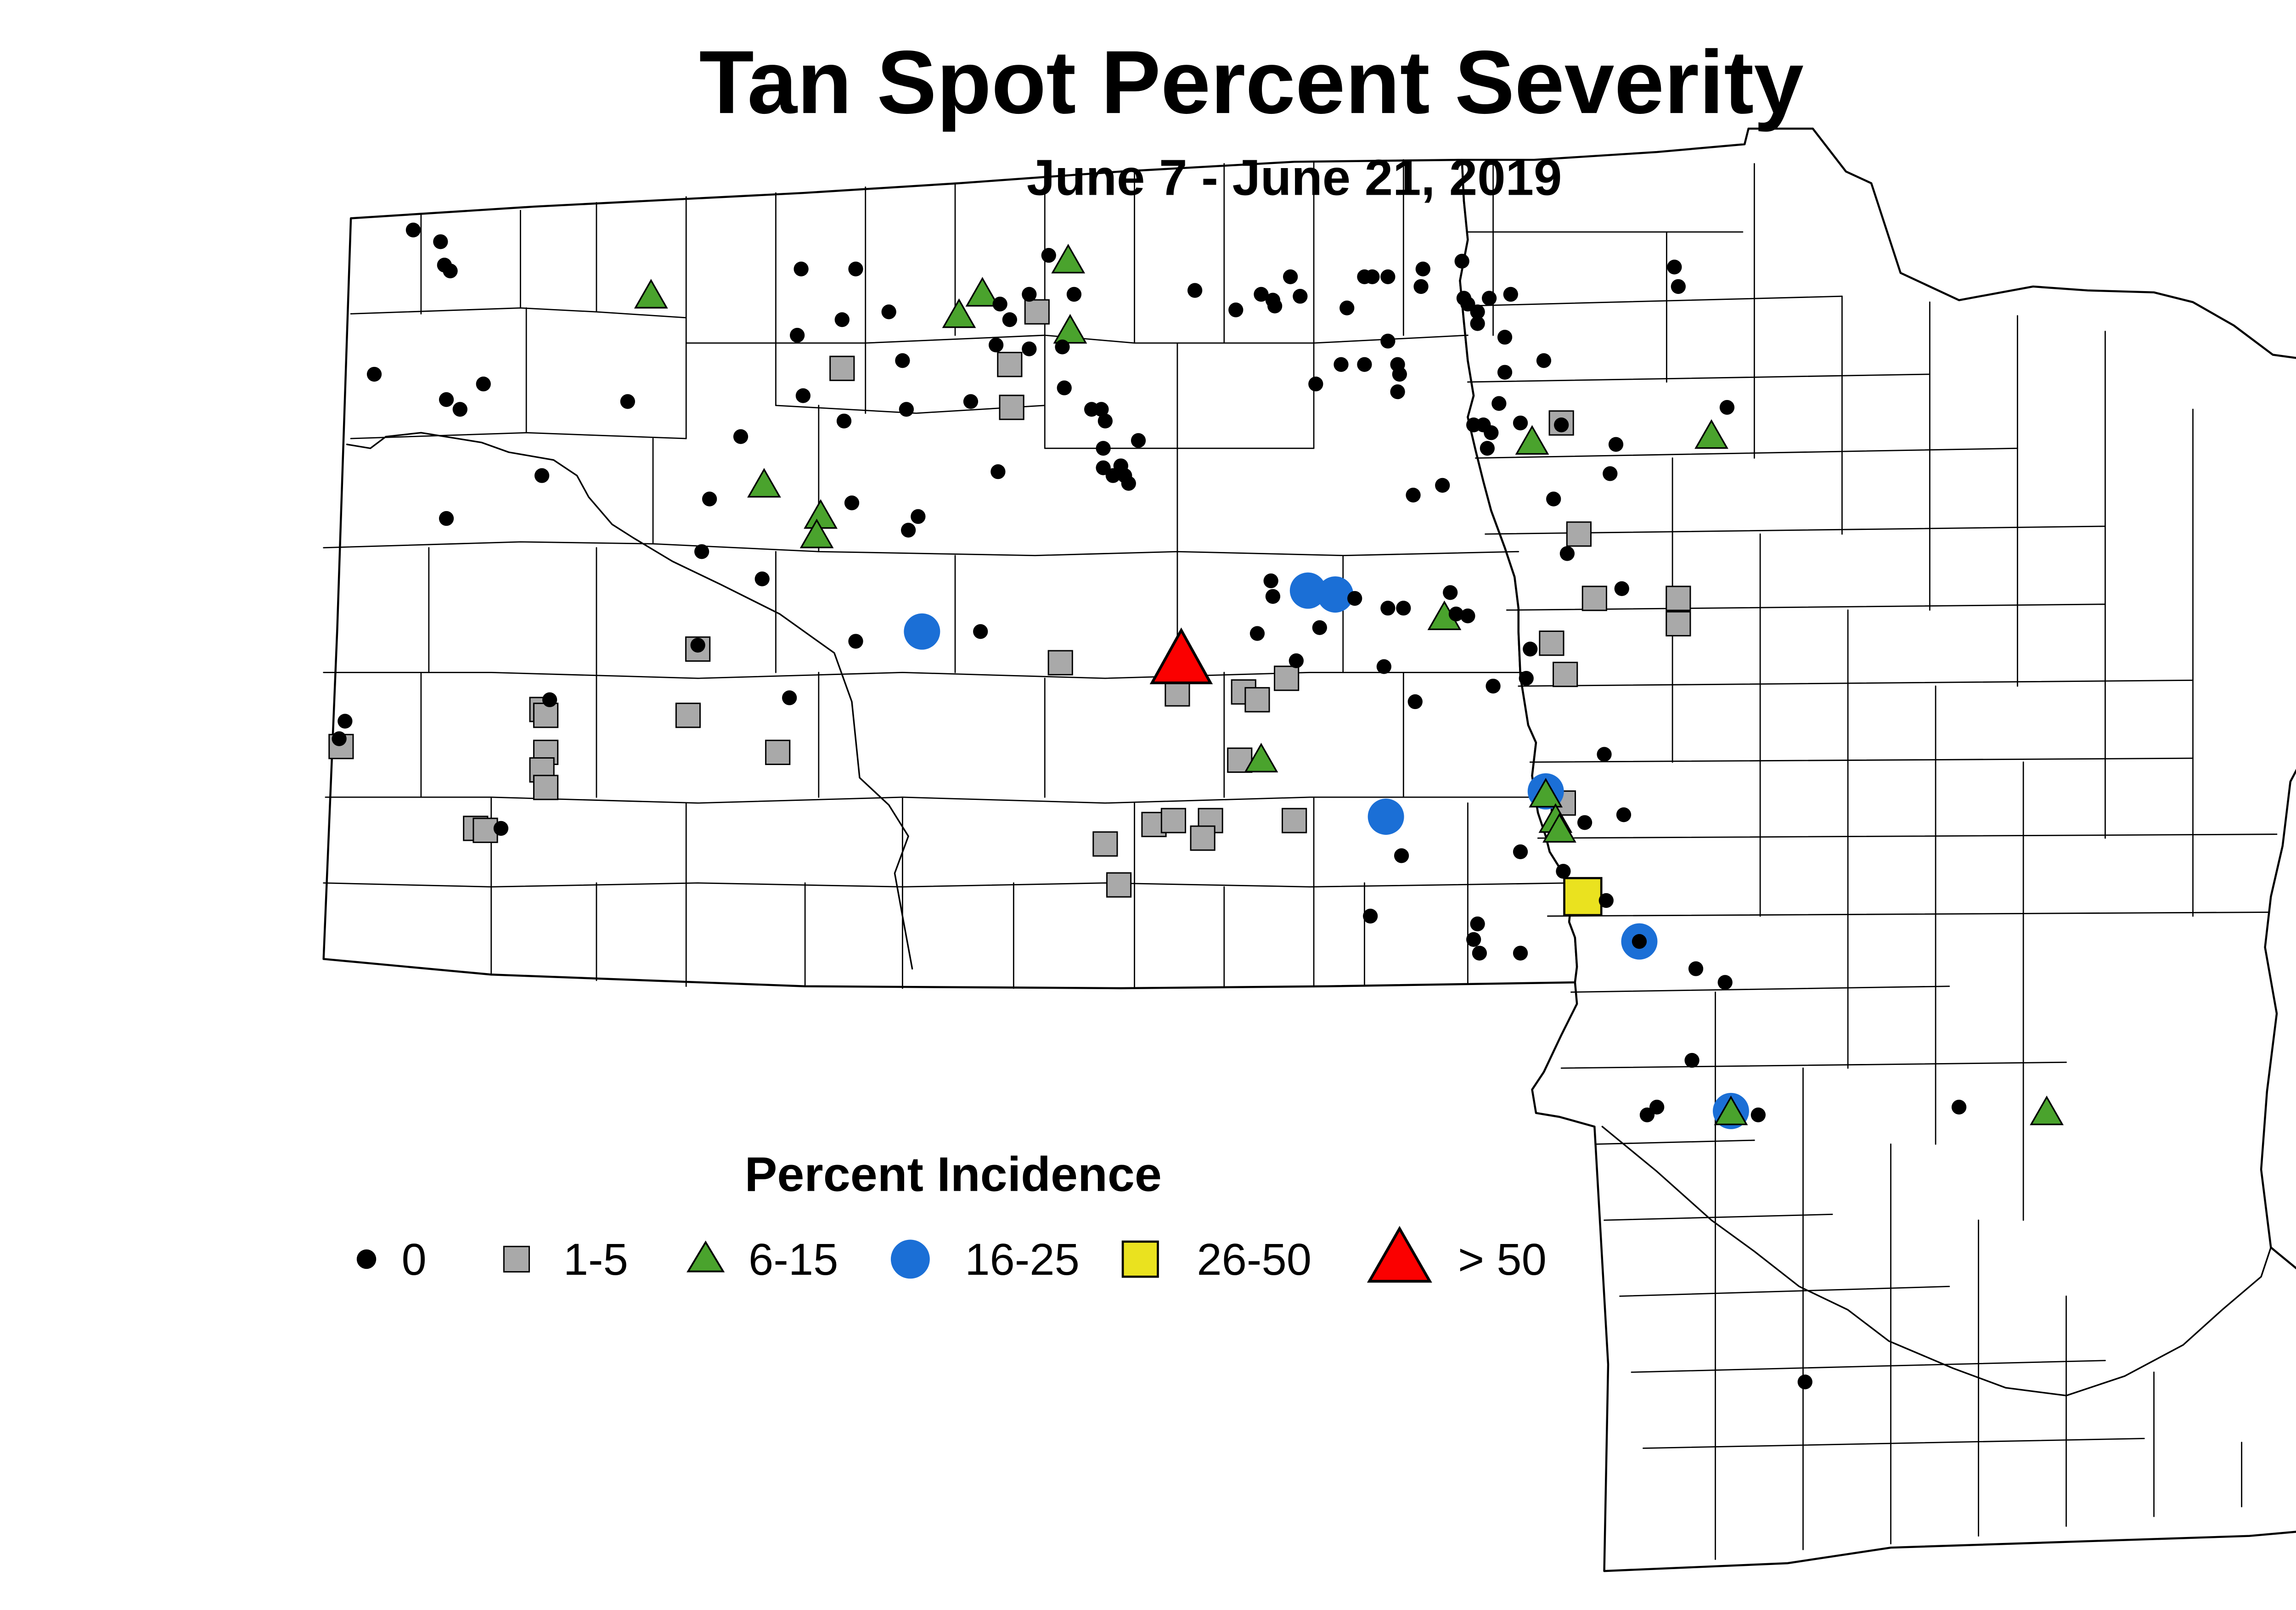 This screenshot has width=2296, height=1610. I want to click on page-subtitle: June 7 - June 21, 2019, so click(1295, 177).